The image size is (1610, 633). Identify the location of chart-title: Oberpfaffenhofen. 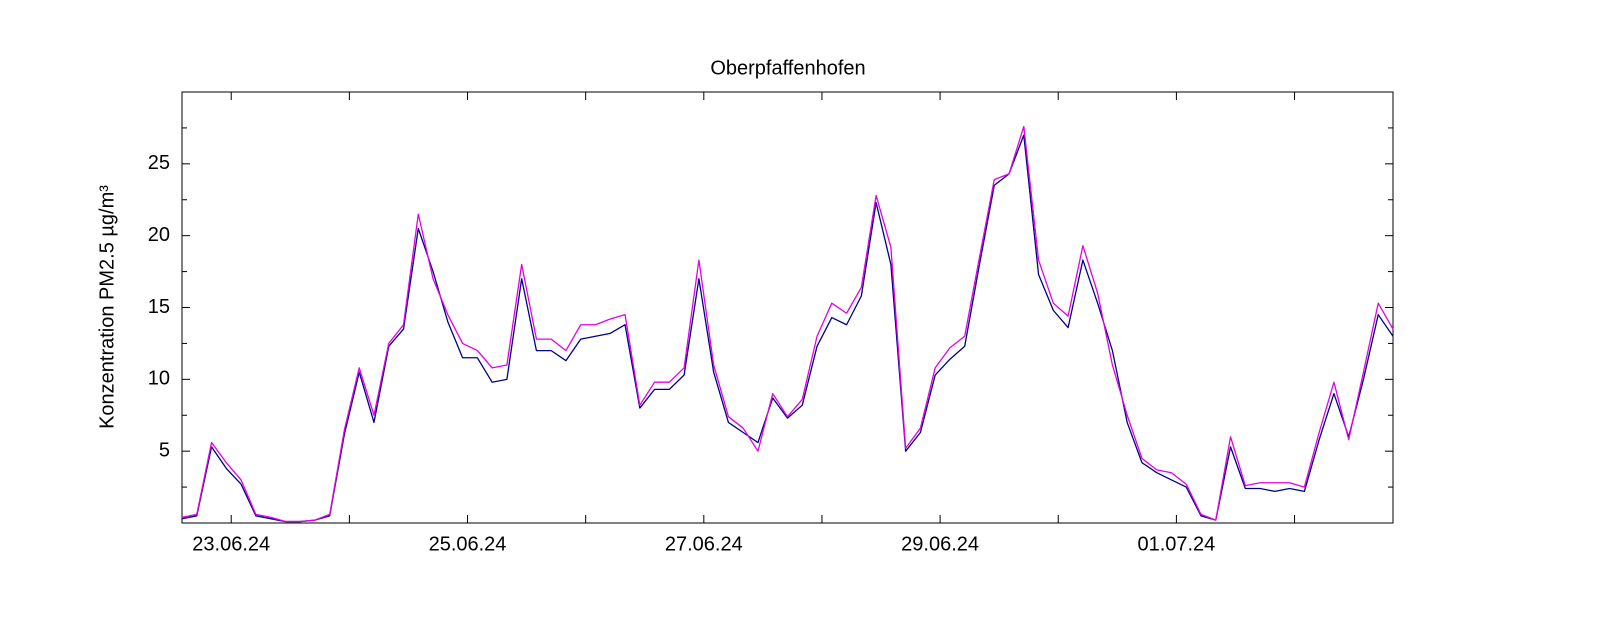
(787, 68).